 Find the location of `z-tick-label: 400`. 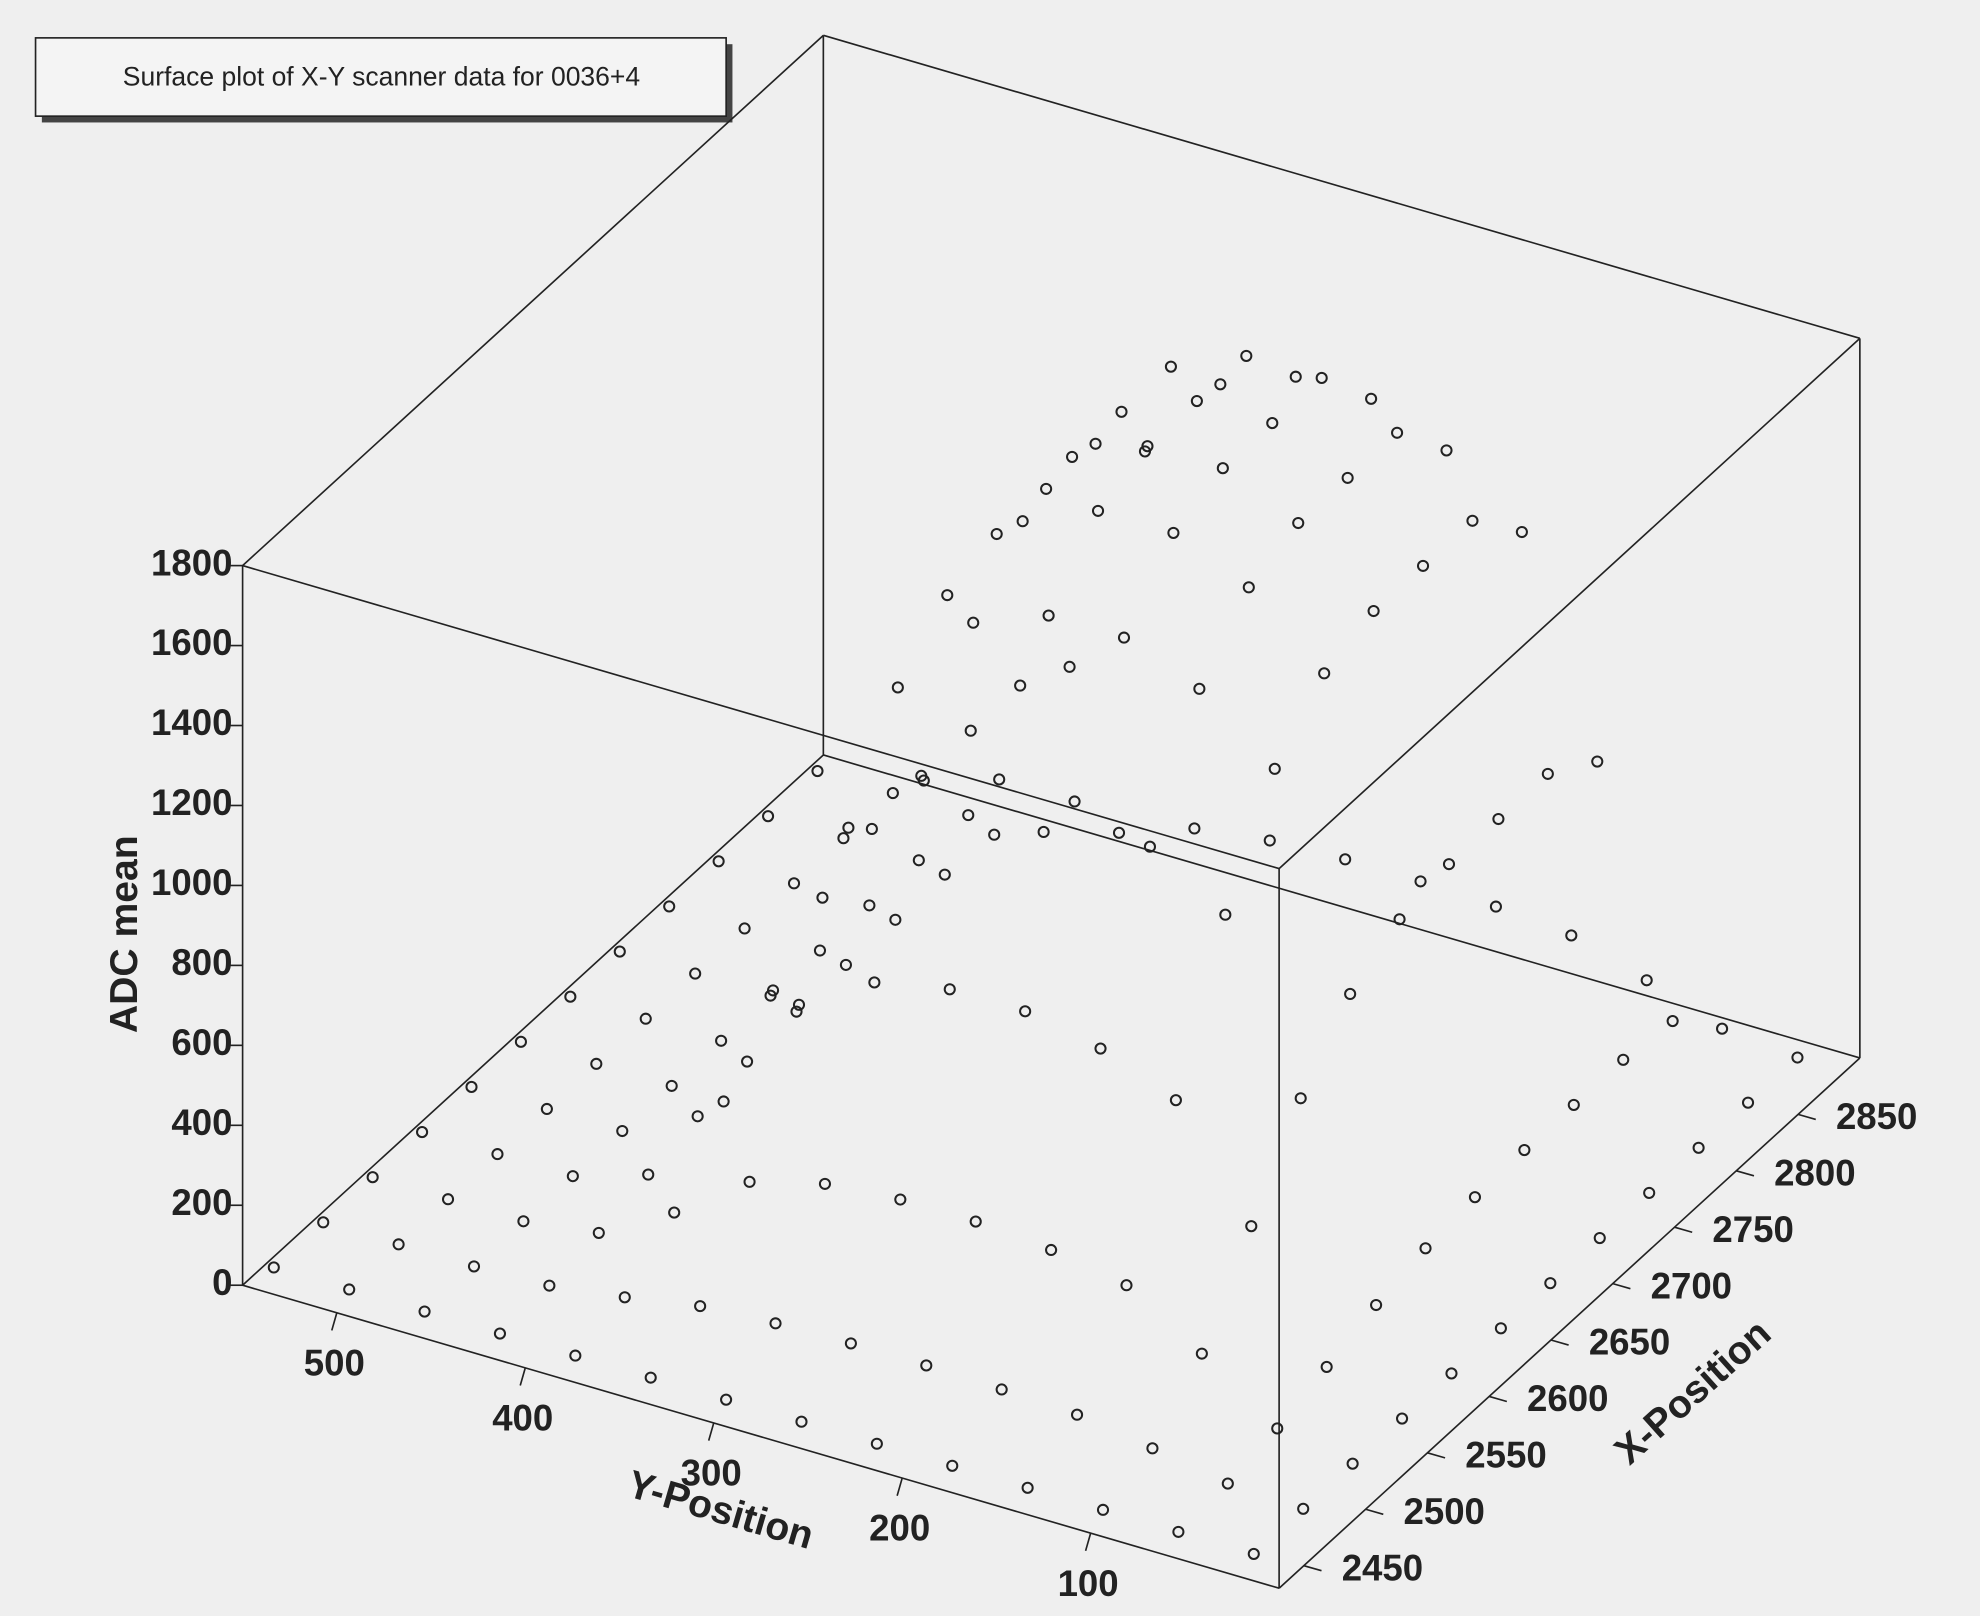

z-tick-label: 400 is located at coordinates (201, 1122).